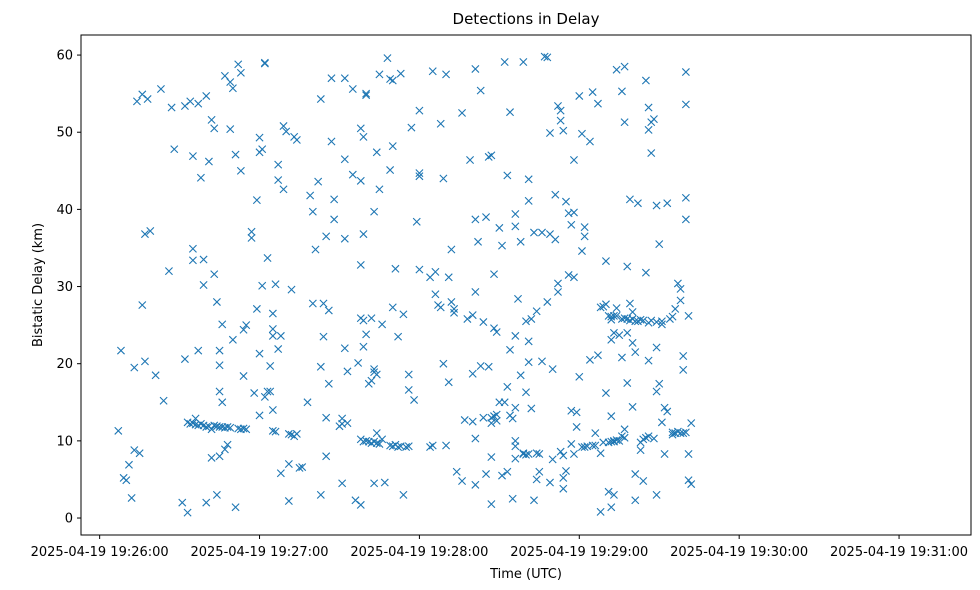 The image size is (980, 590). What do you see at coordinates (64, 287) in the screenshot?
I see `y-tick-label: 30` at bounding box center [64, 287].